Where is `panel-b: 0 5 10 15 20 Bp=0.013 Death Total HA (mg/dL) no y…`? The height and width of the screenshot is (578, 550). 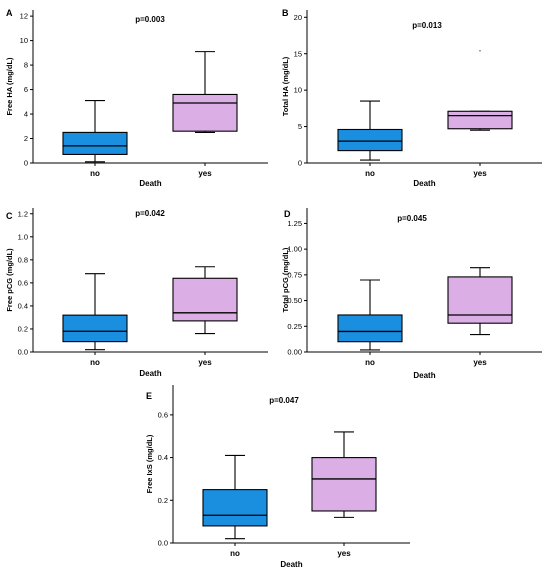 panel-b: 0 5 10 15 20 Bp=0.013 Death Total HA (mg/dL) no y… is located at coordinates (411, 98).